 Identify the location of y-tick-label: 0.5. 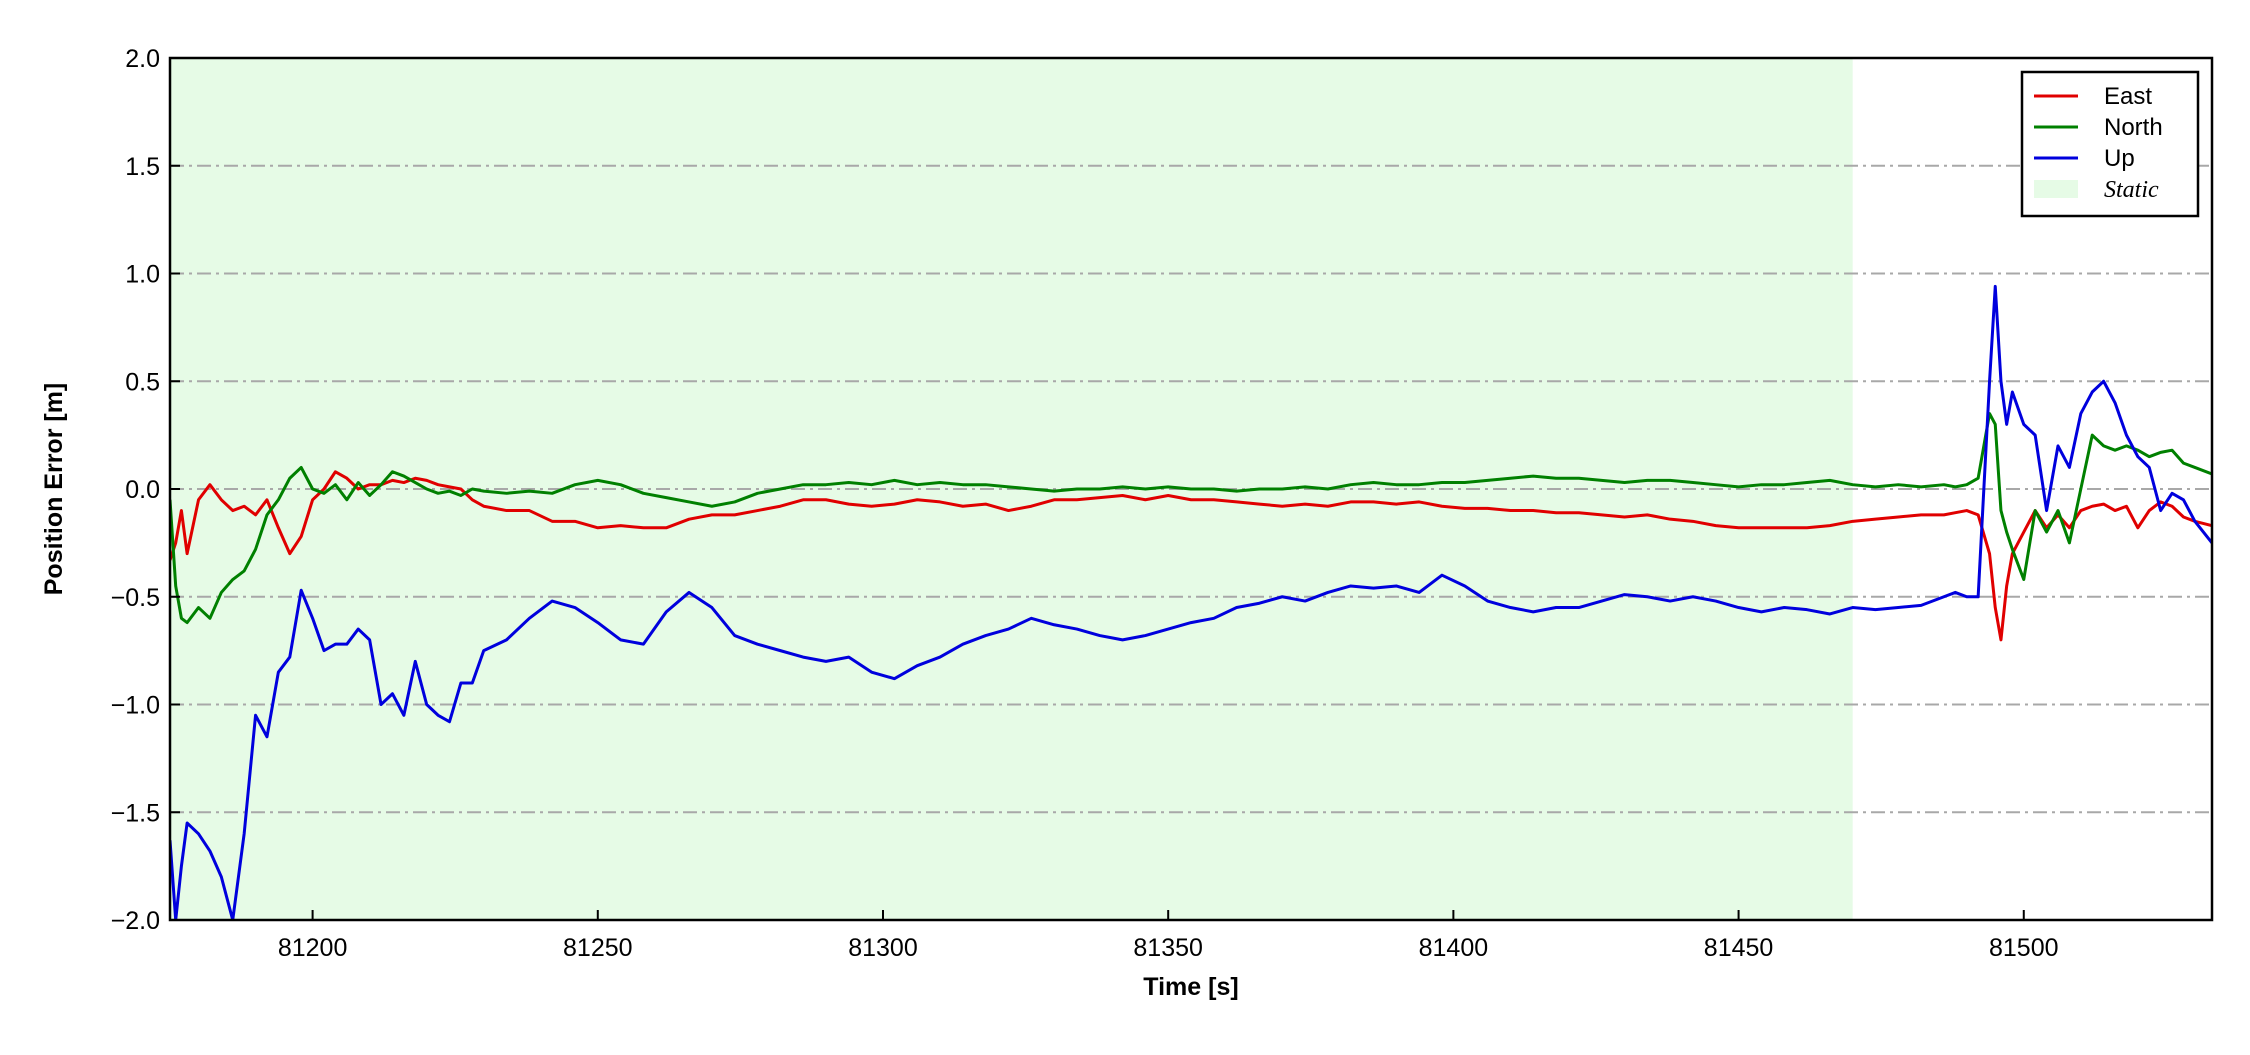
(142, 382).